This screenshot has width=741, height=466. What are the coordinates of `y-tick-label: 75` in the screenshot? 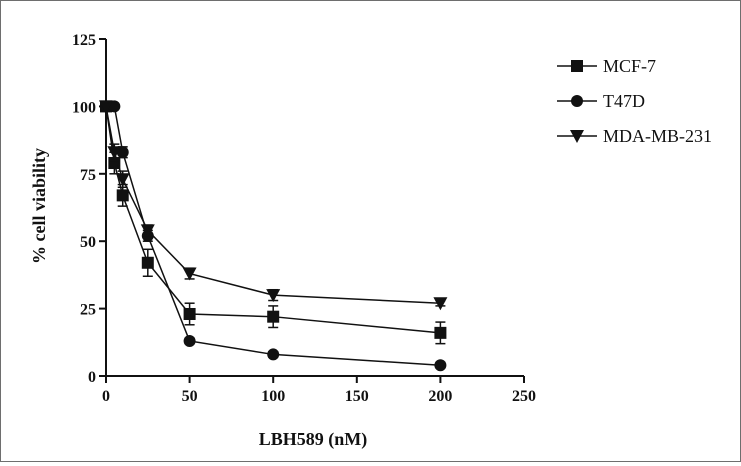 It's located at (88, 175).